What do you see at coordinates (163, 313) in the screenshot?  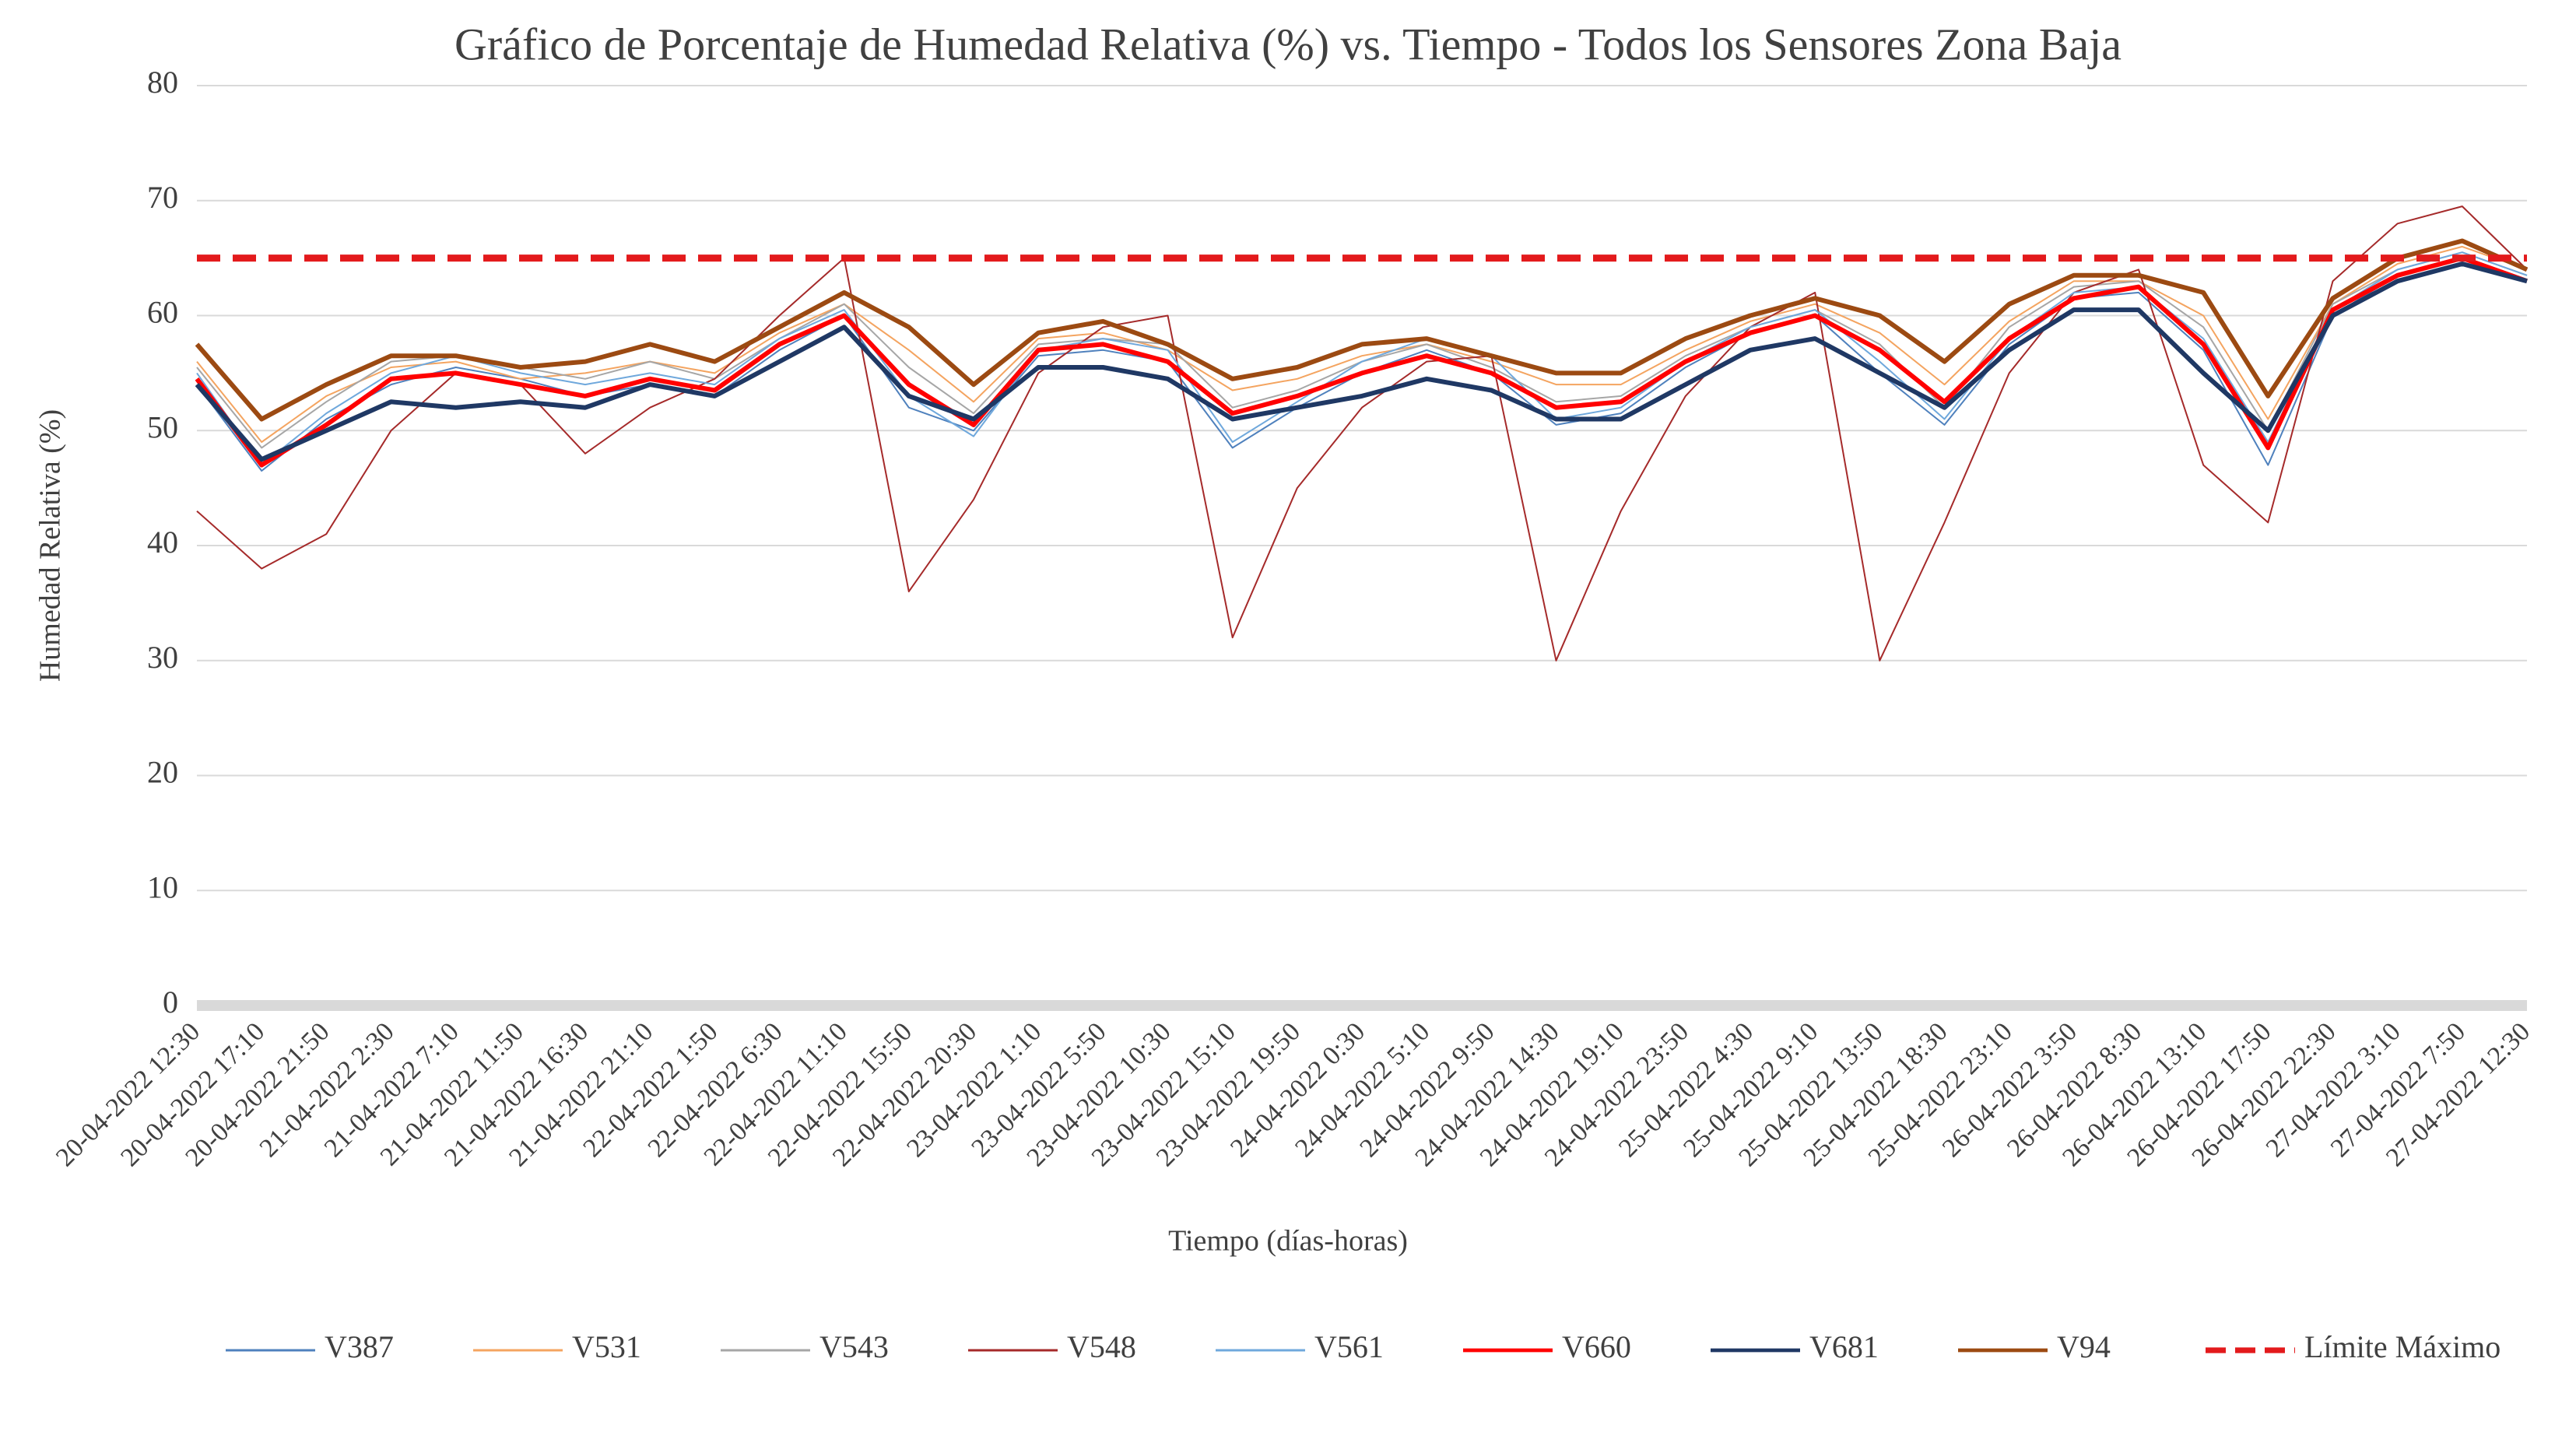 I see `y-tick-label: 60` at bounding box center [163, 313].